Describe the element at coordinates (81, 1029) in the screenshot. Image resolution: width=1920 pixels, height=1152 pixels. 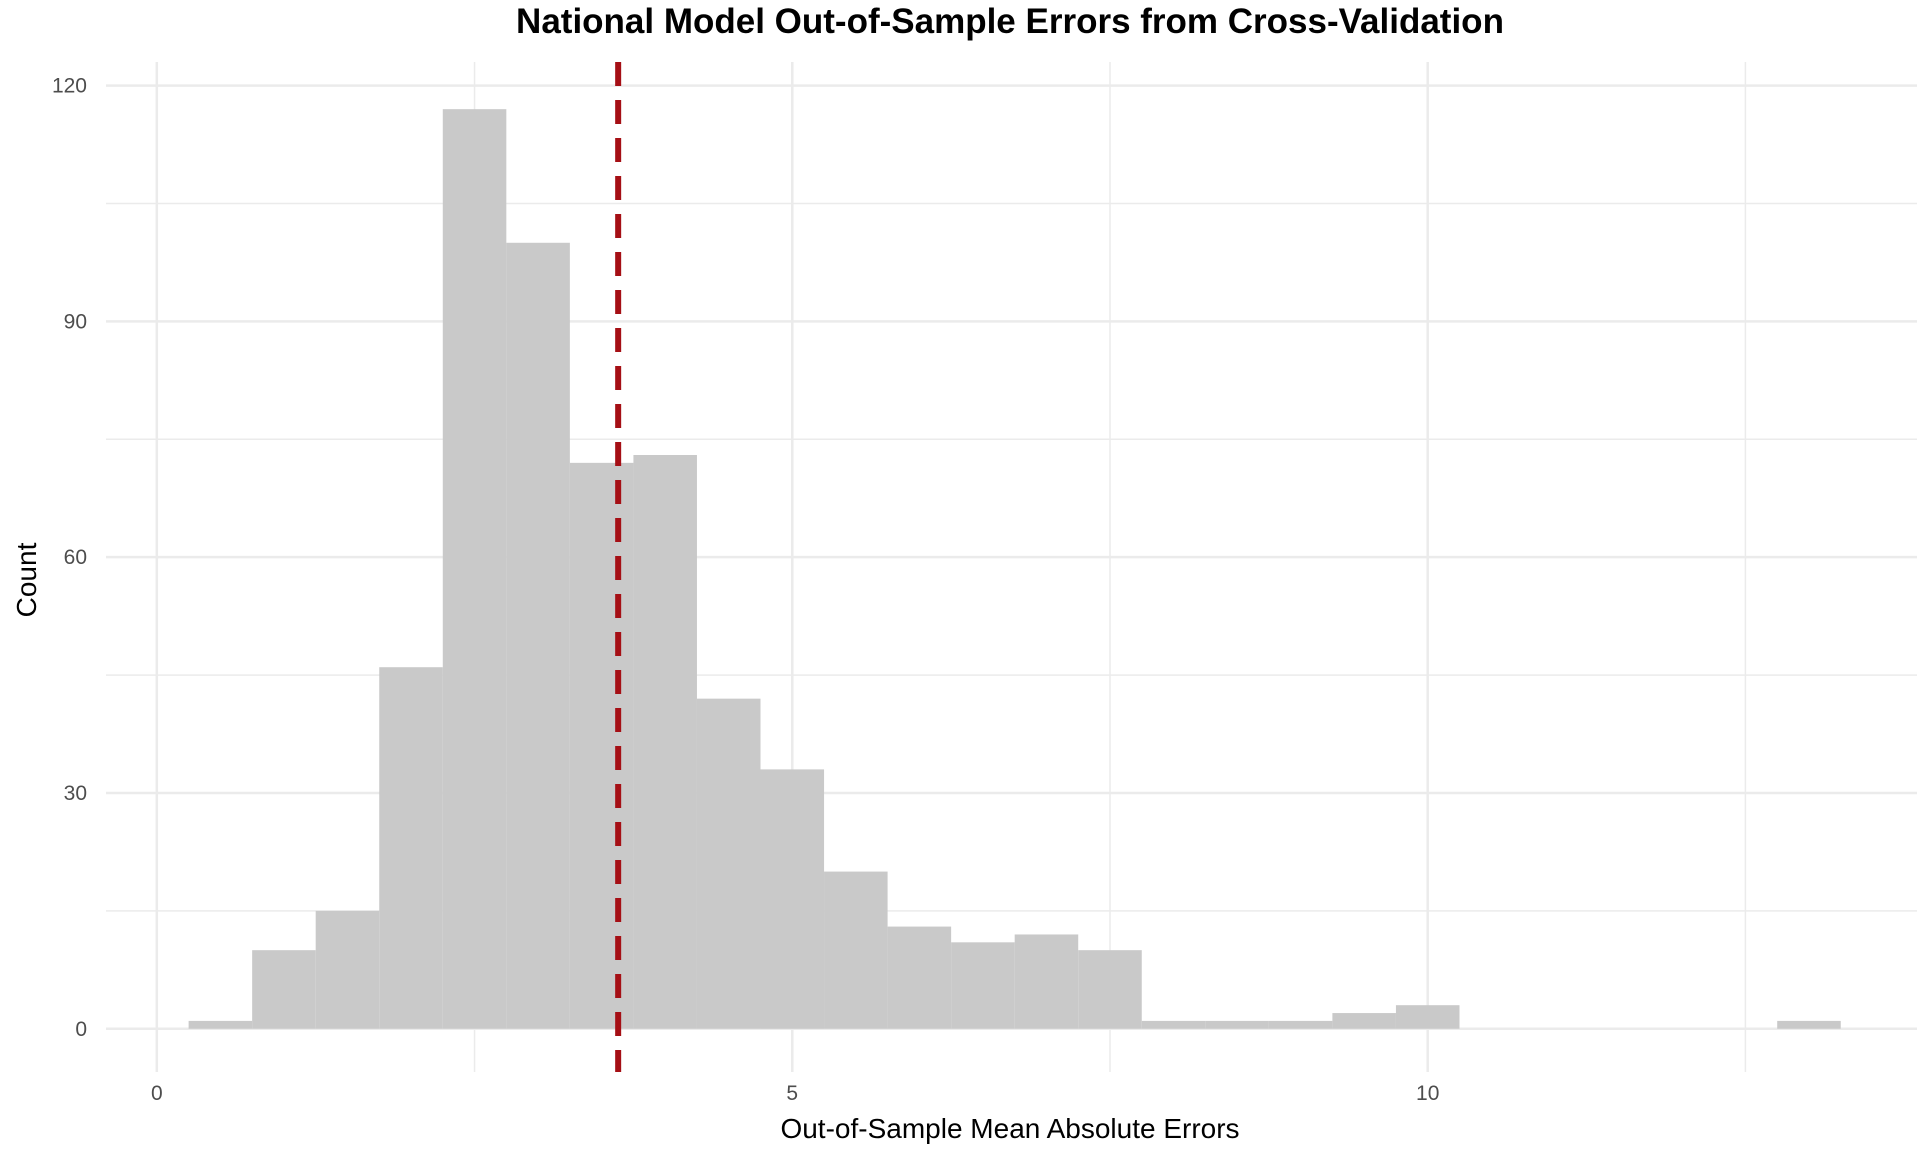
I see `y-tick-label: 0` at that location.